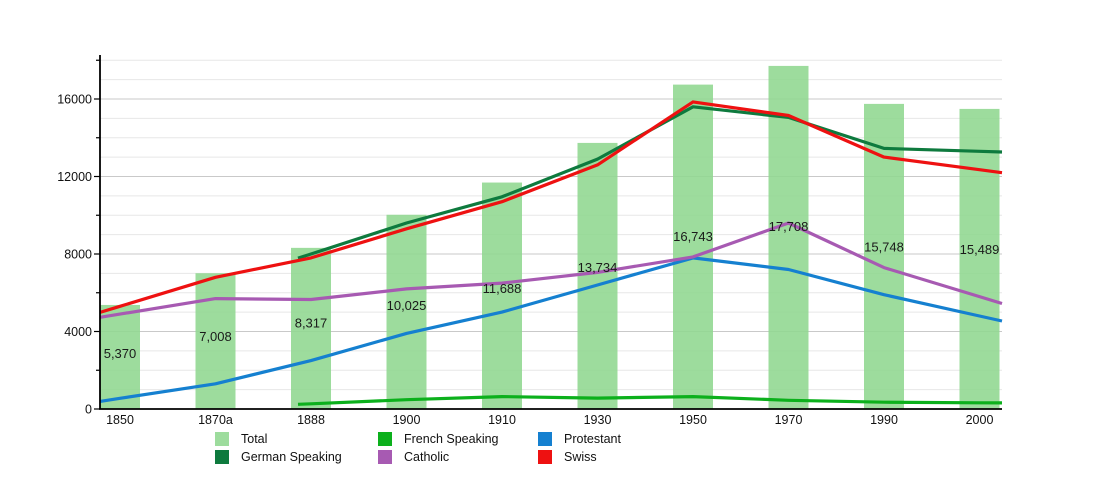 The width and height of the screenshot is (1100, 500). What do you see at coordinates (650, 400) in the screenshot?
I see `french-speaking-line` at bounding box center [650, 400].